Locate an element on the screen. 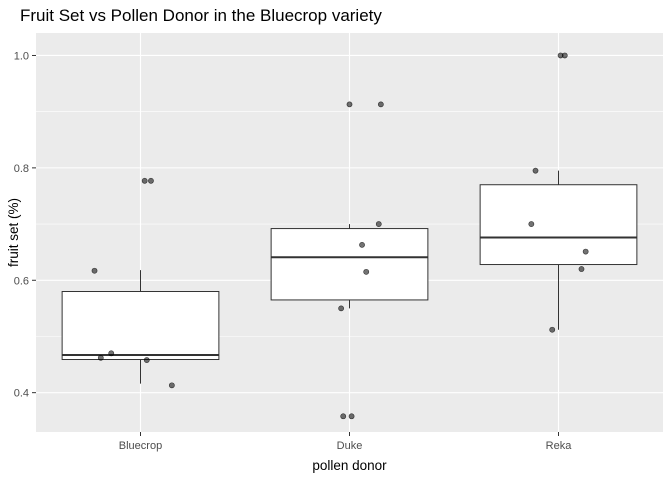  box-duke is located at coordinates (349, 266).